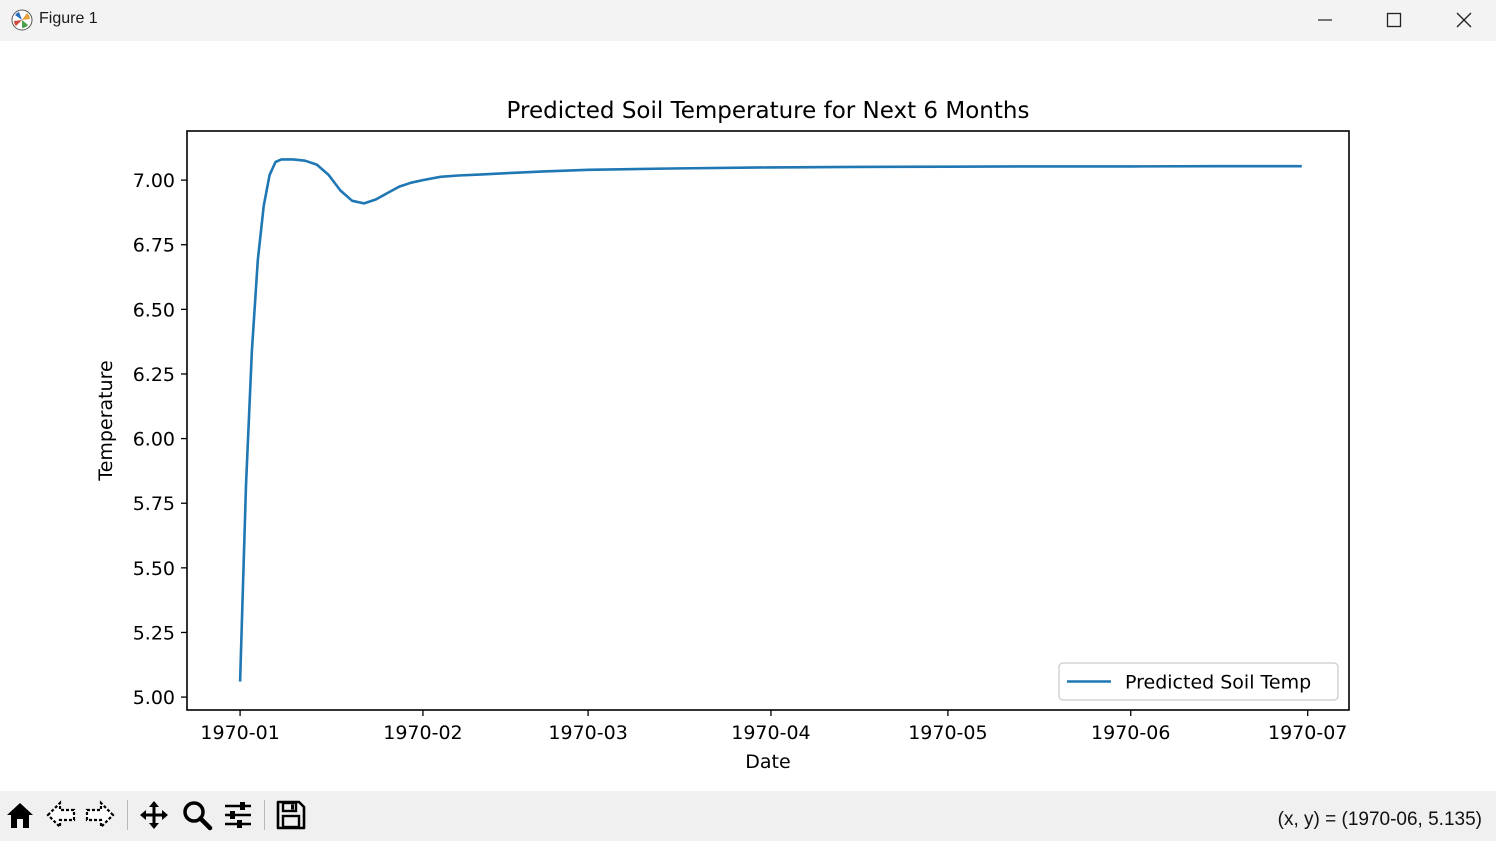  I want to click on legend-box, so click(1198, 681).